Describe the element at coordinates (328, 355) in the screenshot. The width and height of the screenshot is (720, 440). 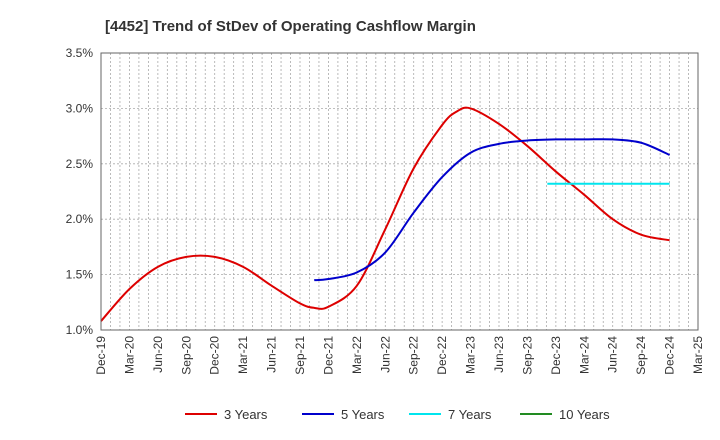
I see `x-tick-label: Dec-21` at that location.